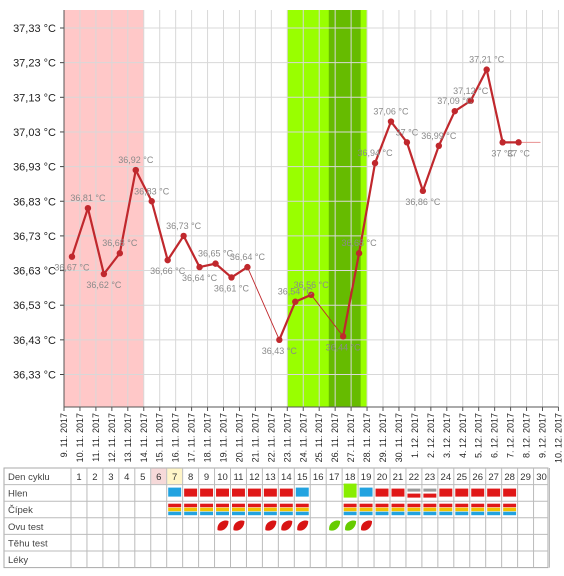 The image size is (564, 576). I want to click on x-tick-label: 20. 11. 2017, so click(239, 437).